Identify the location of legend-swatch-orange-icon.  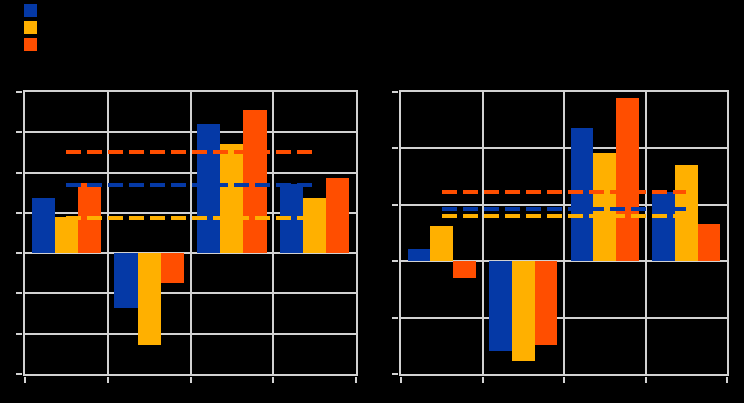
(30, 44).